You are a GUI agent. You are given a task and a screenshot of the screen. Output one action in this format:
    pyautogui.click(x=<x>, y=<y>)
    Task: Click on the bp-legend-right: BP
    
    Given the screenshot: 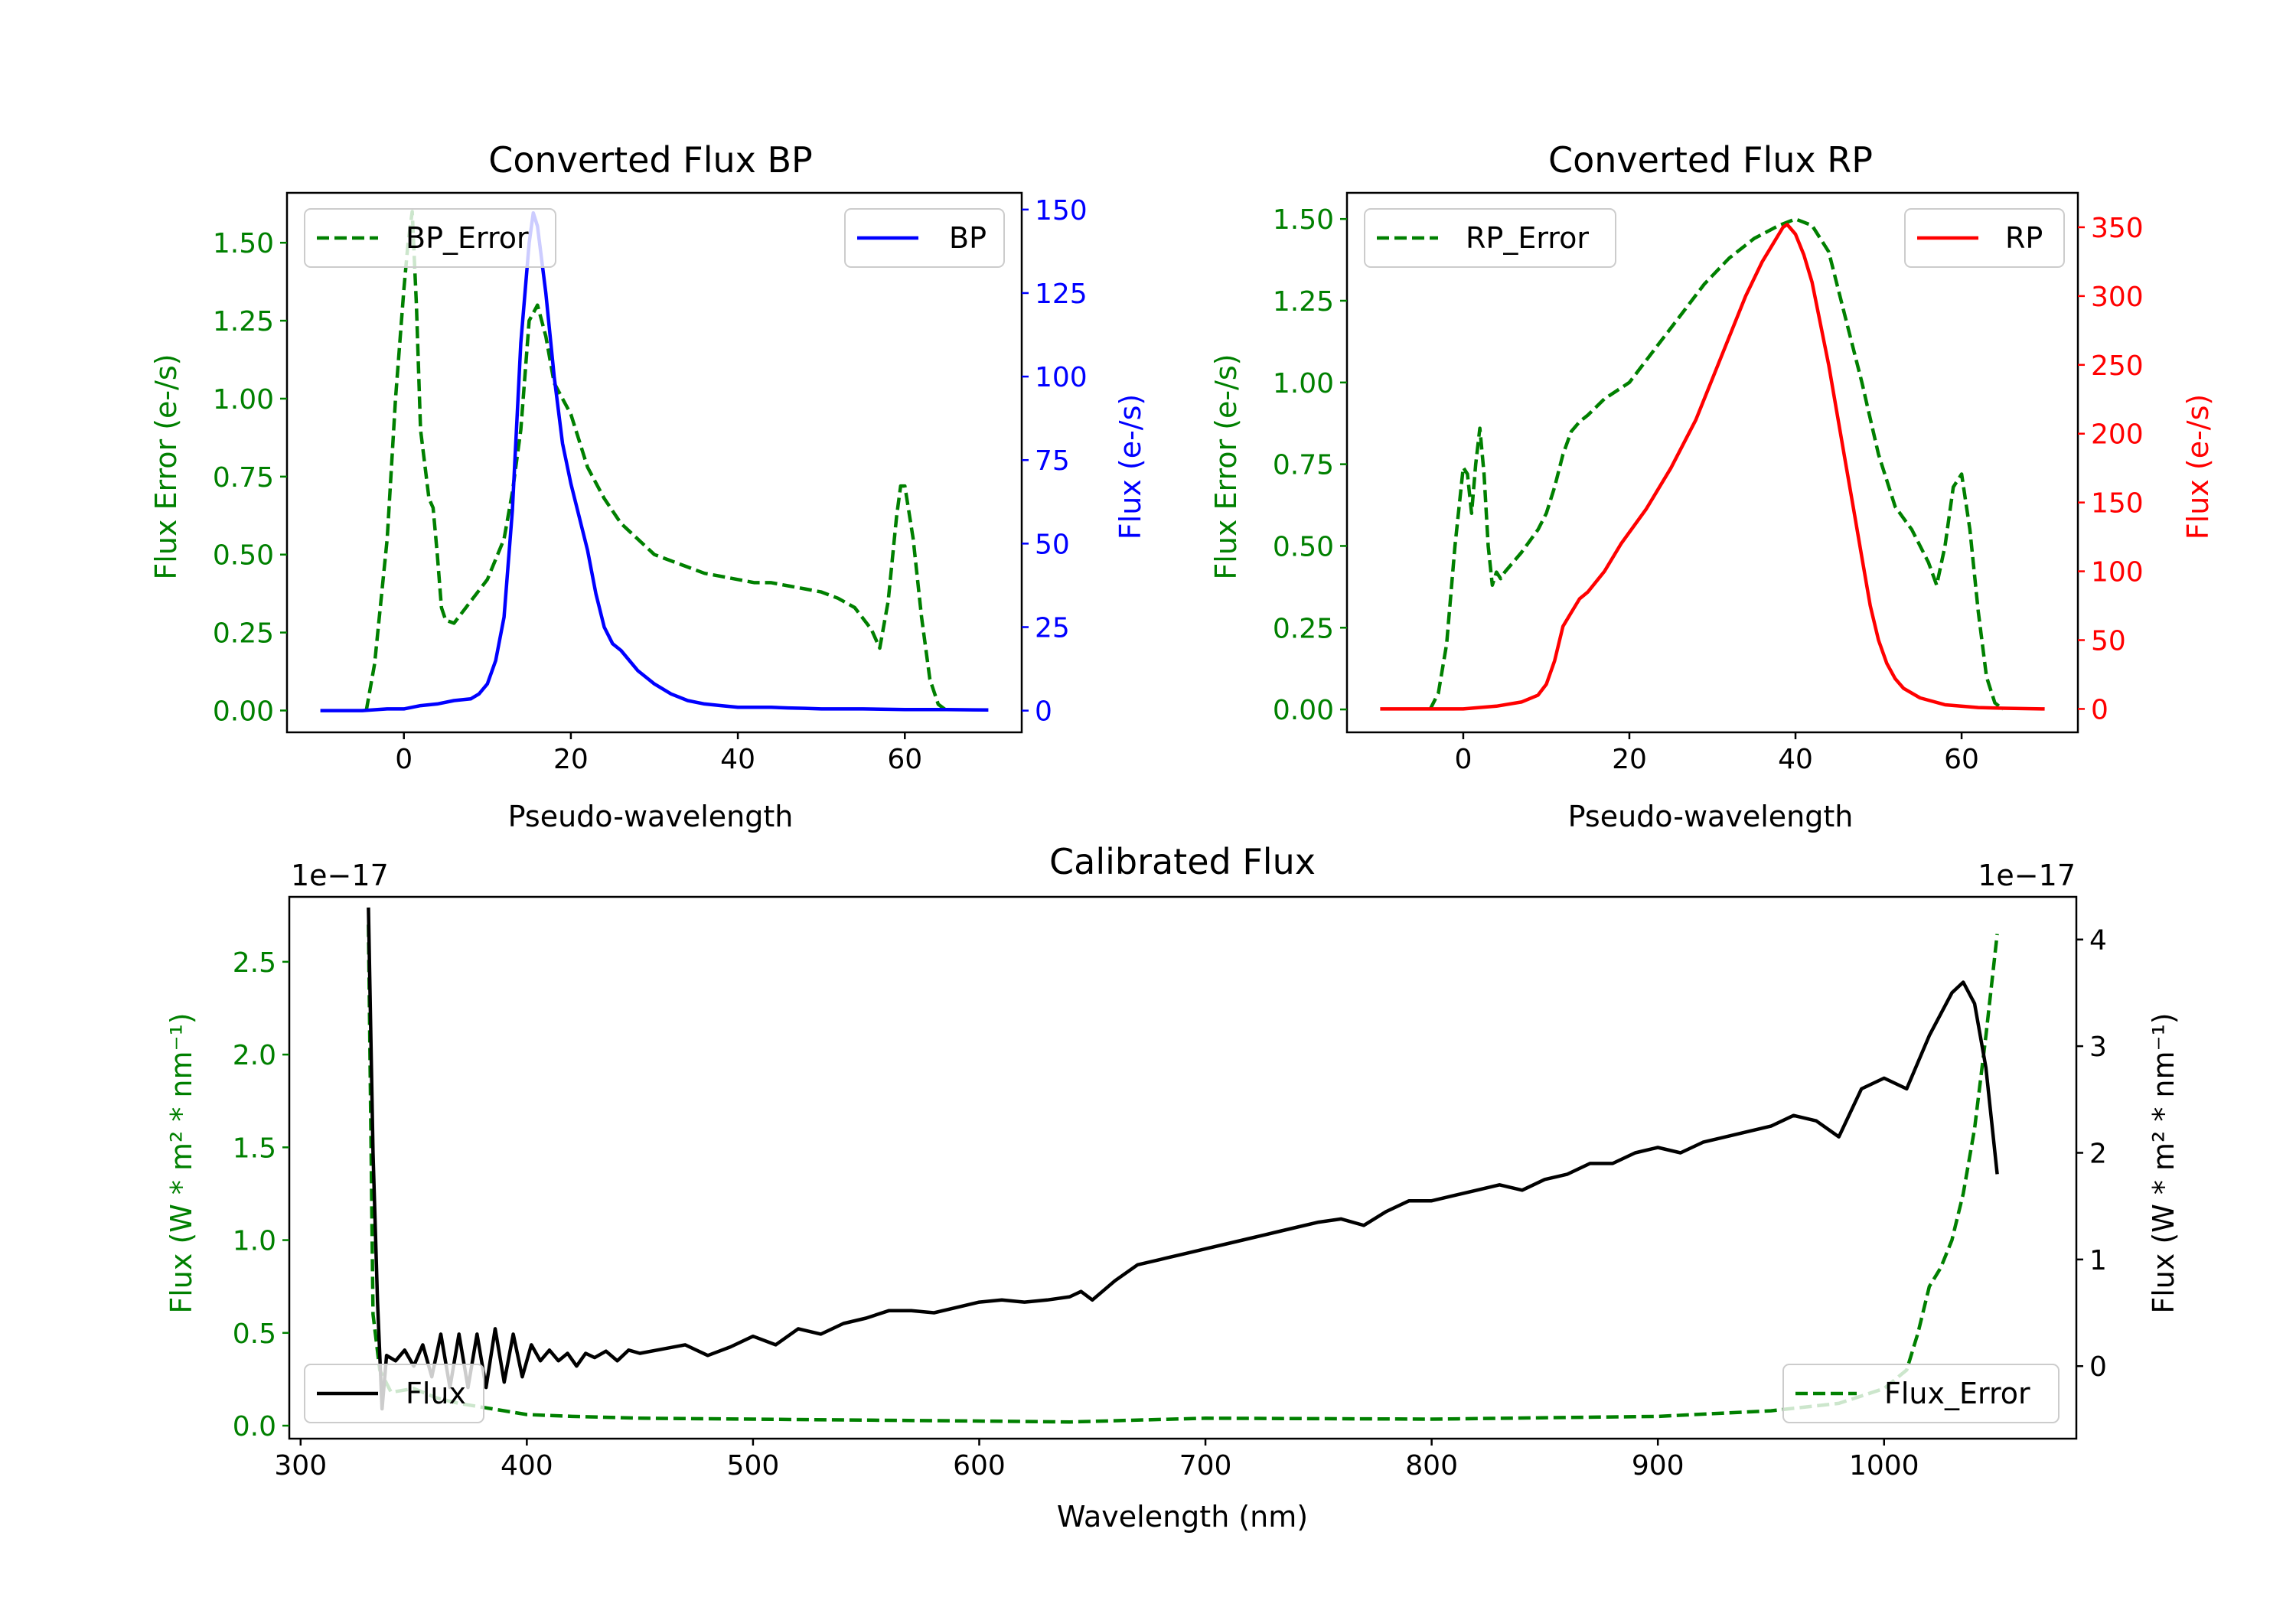 What is the action you would take?
    pyautogui.click(x=924, y=238)
    